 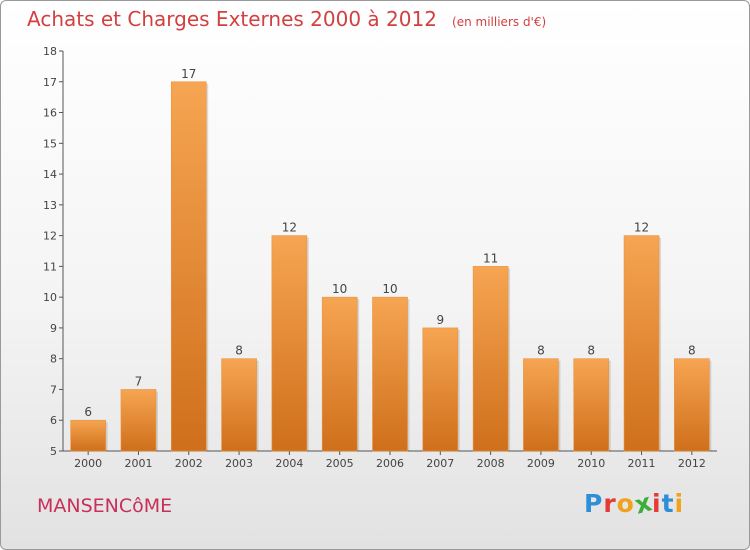 What do you see at coordinates (541, 405) in the screenshot?
I see `bar-2009` at bounding box center [541, 405].